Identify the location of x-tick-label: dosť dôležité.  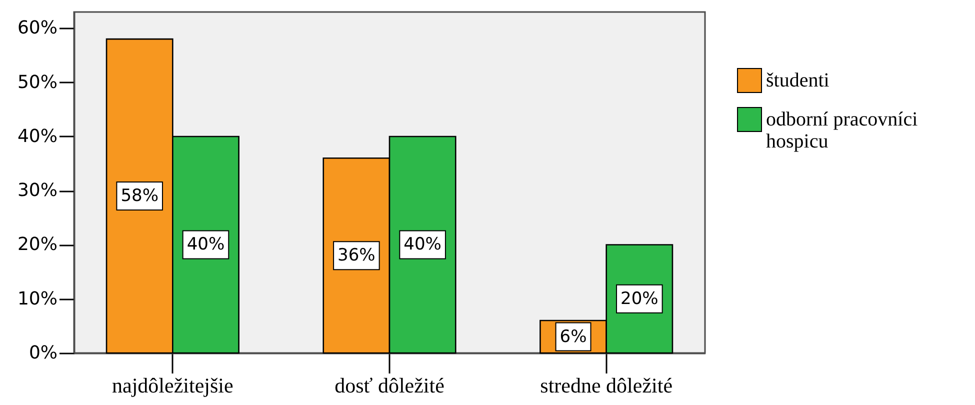
(389, 386).